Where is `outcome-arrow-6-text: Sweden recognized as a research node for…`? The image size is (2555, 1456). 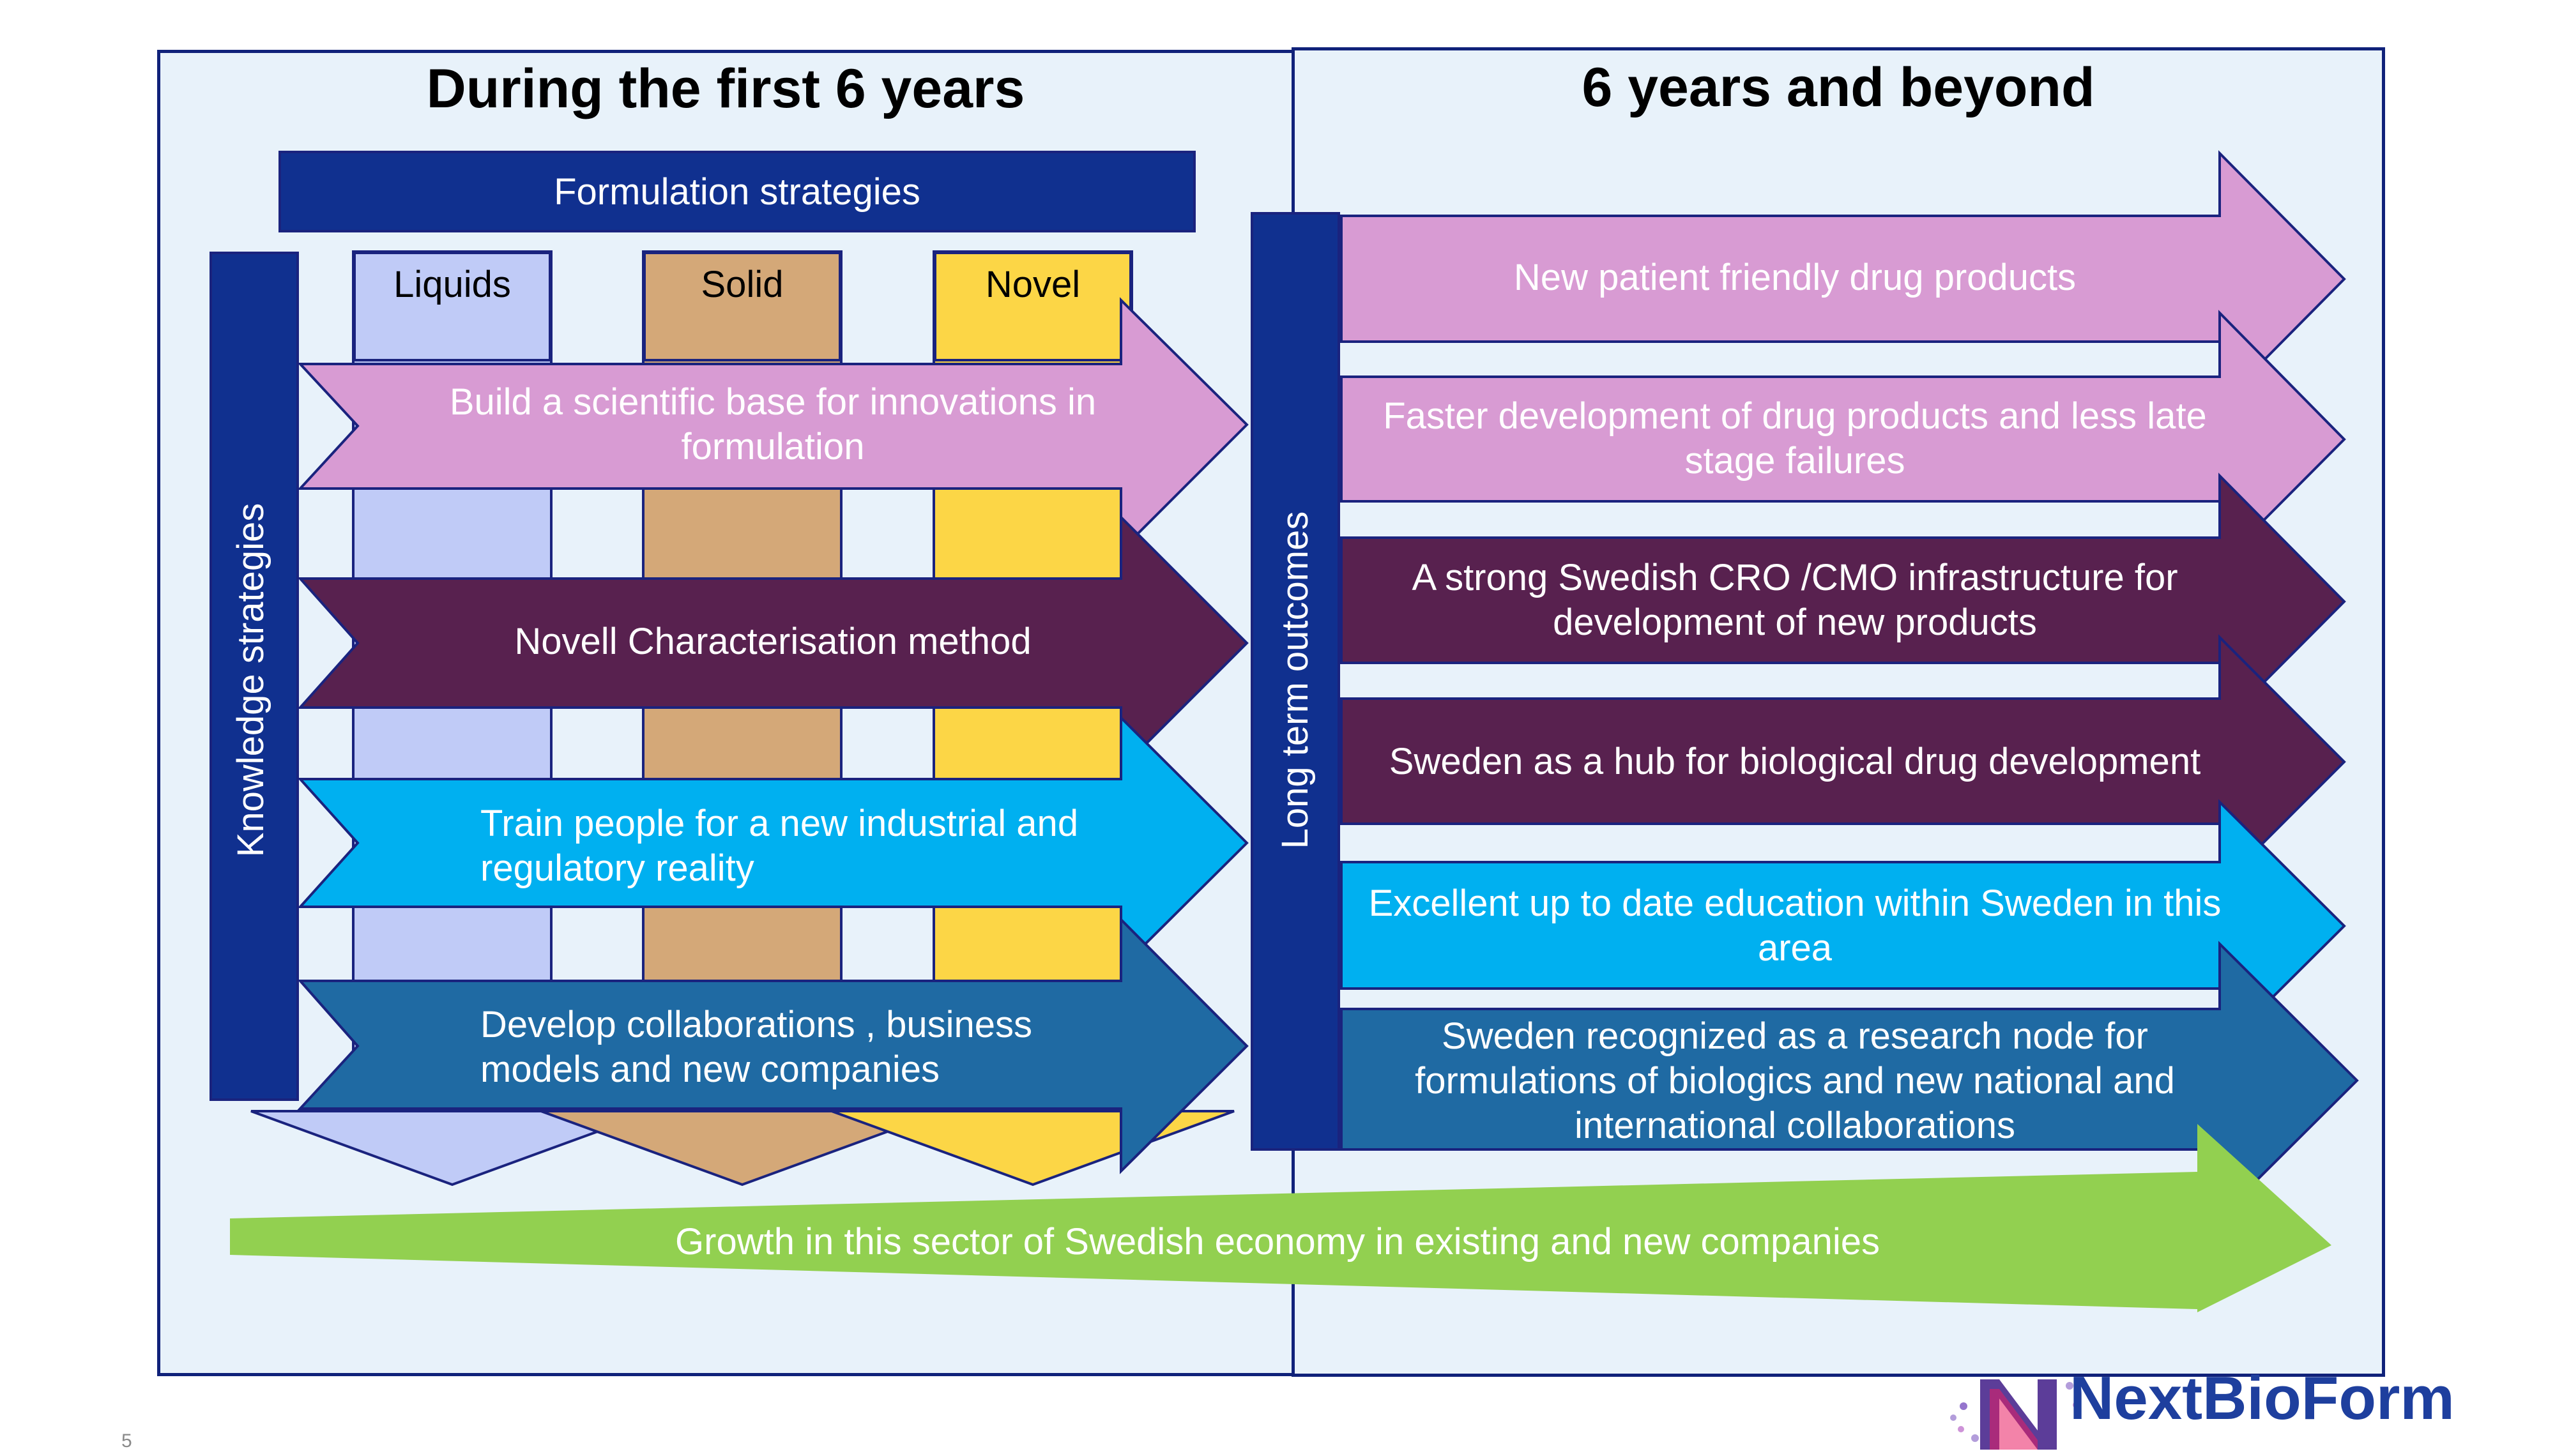
outcome-arrow-6-text: Sweden recognized as a research node for… is located at coordinates (1795, 1080).